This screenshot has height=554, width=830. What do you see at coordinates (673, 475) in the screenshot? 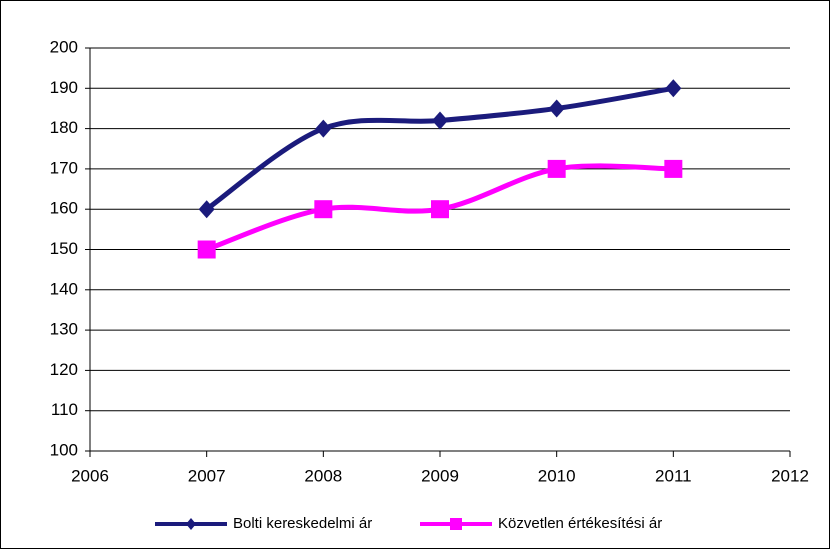
I see `x-tick-label: 2011` at bounding box center [673, 475].